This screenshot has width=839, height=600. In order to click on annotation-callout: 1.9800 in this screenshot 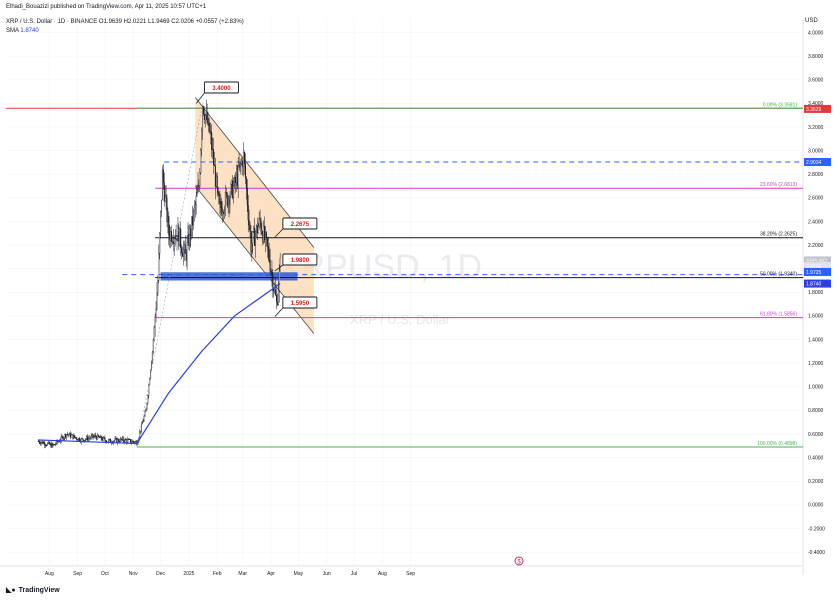, I will do `click(296, 262)`.